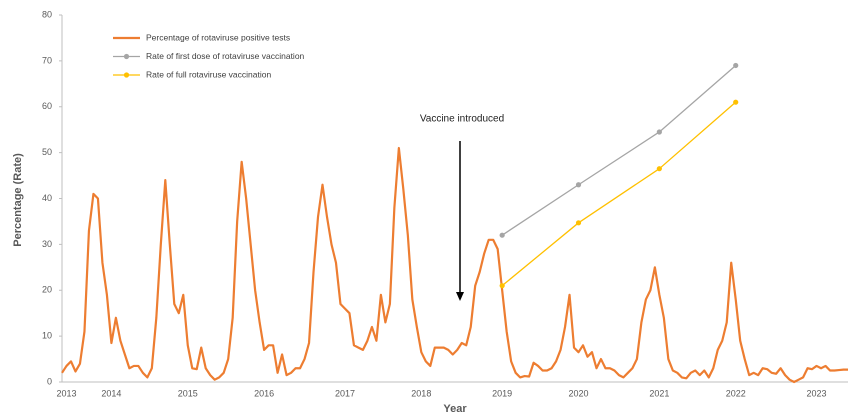 The width and height of the screenshot is (864, 412). What do you see at coordinates (66, 393) in the screenshot?
I see `x-tick-label: 2013` at bounding box center [66, 393].